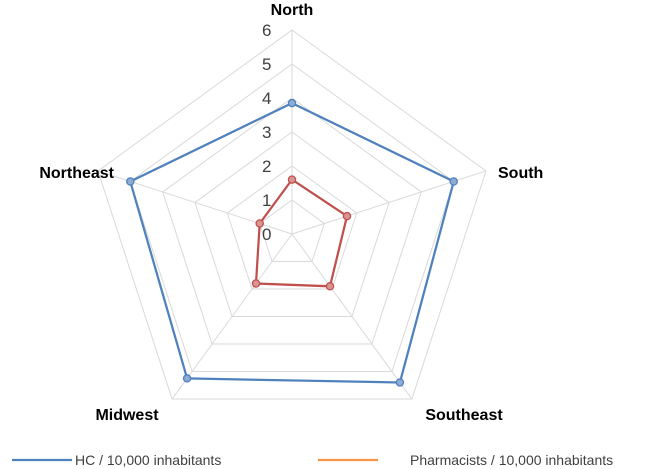  Describe the element at coordinates (130, 181) in the screenshot. I see `data-point-1-northeast` at that location.